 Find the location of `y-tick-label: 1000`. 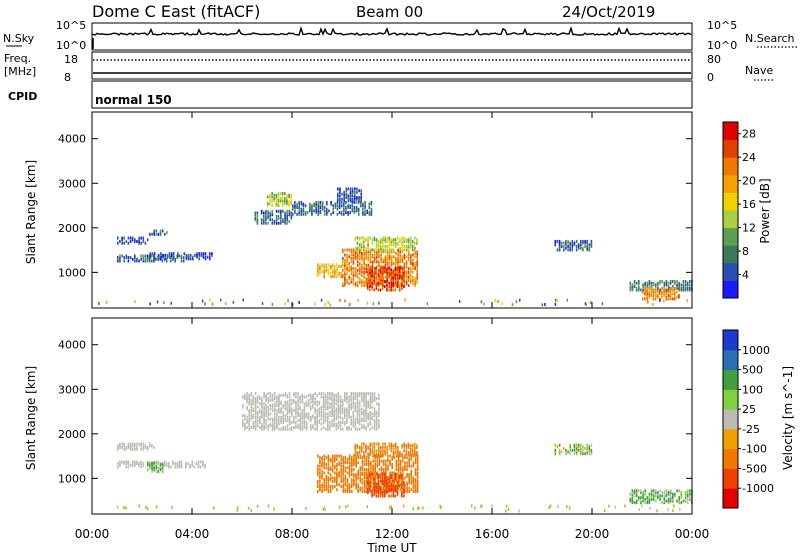

y-tick-label: 1000 is located at coordinates (72, 272).